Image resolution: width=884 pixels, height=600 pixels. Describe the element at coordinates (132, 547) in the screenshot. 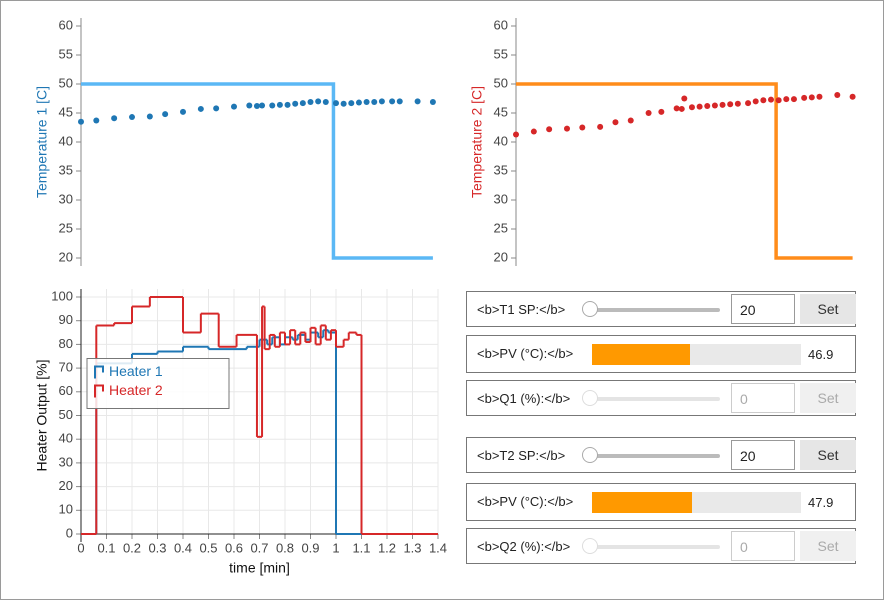

I see `x-tick-label: 0.2` at that location.